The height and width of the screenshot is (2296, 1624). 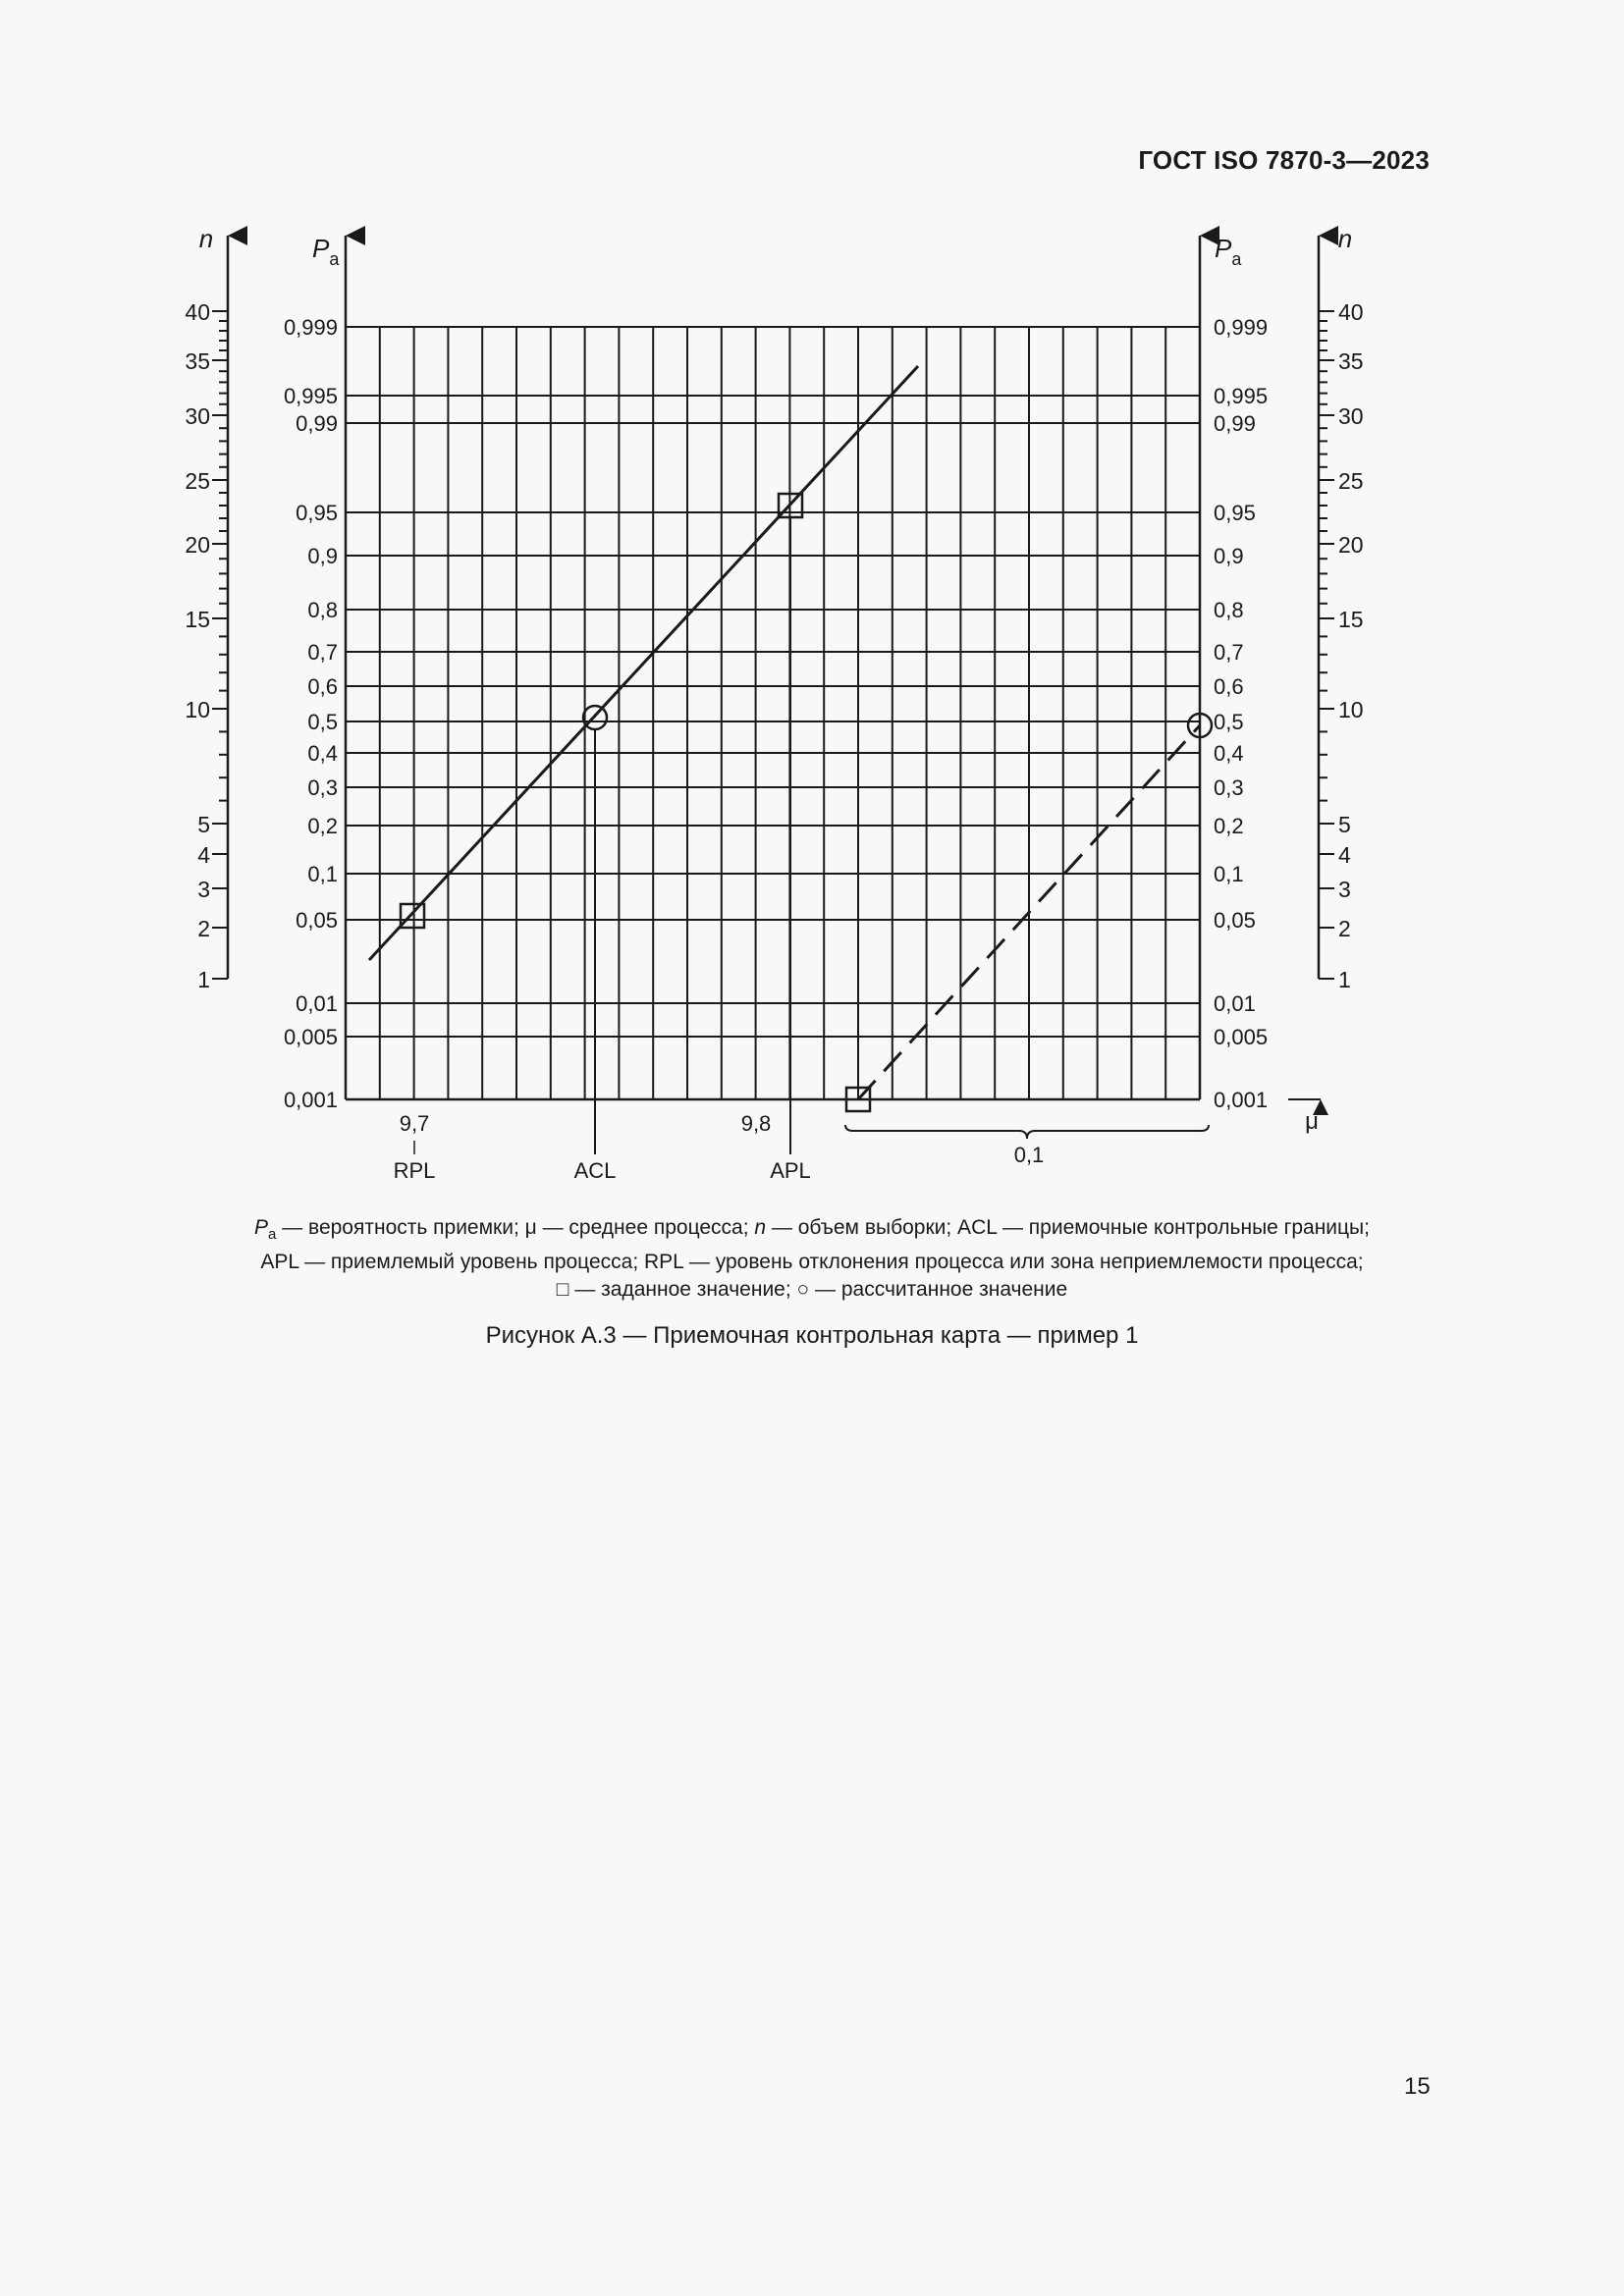 What do you see at coordinates (1029, 912) in the screenshot?
I see `sample-size-line-dashed` at bounding box center [1029, 912].